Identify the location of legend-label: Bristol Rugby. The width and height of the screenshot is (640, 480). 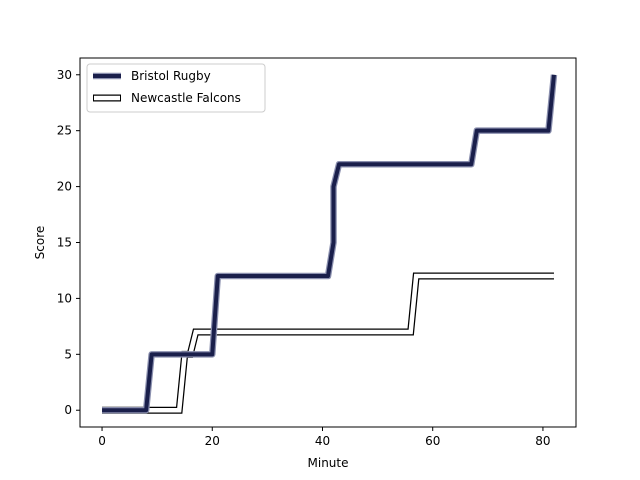
(171, 76).